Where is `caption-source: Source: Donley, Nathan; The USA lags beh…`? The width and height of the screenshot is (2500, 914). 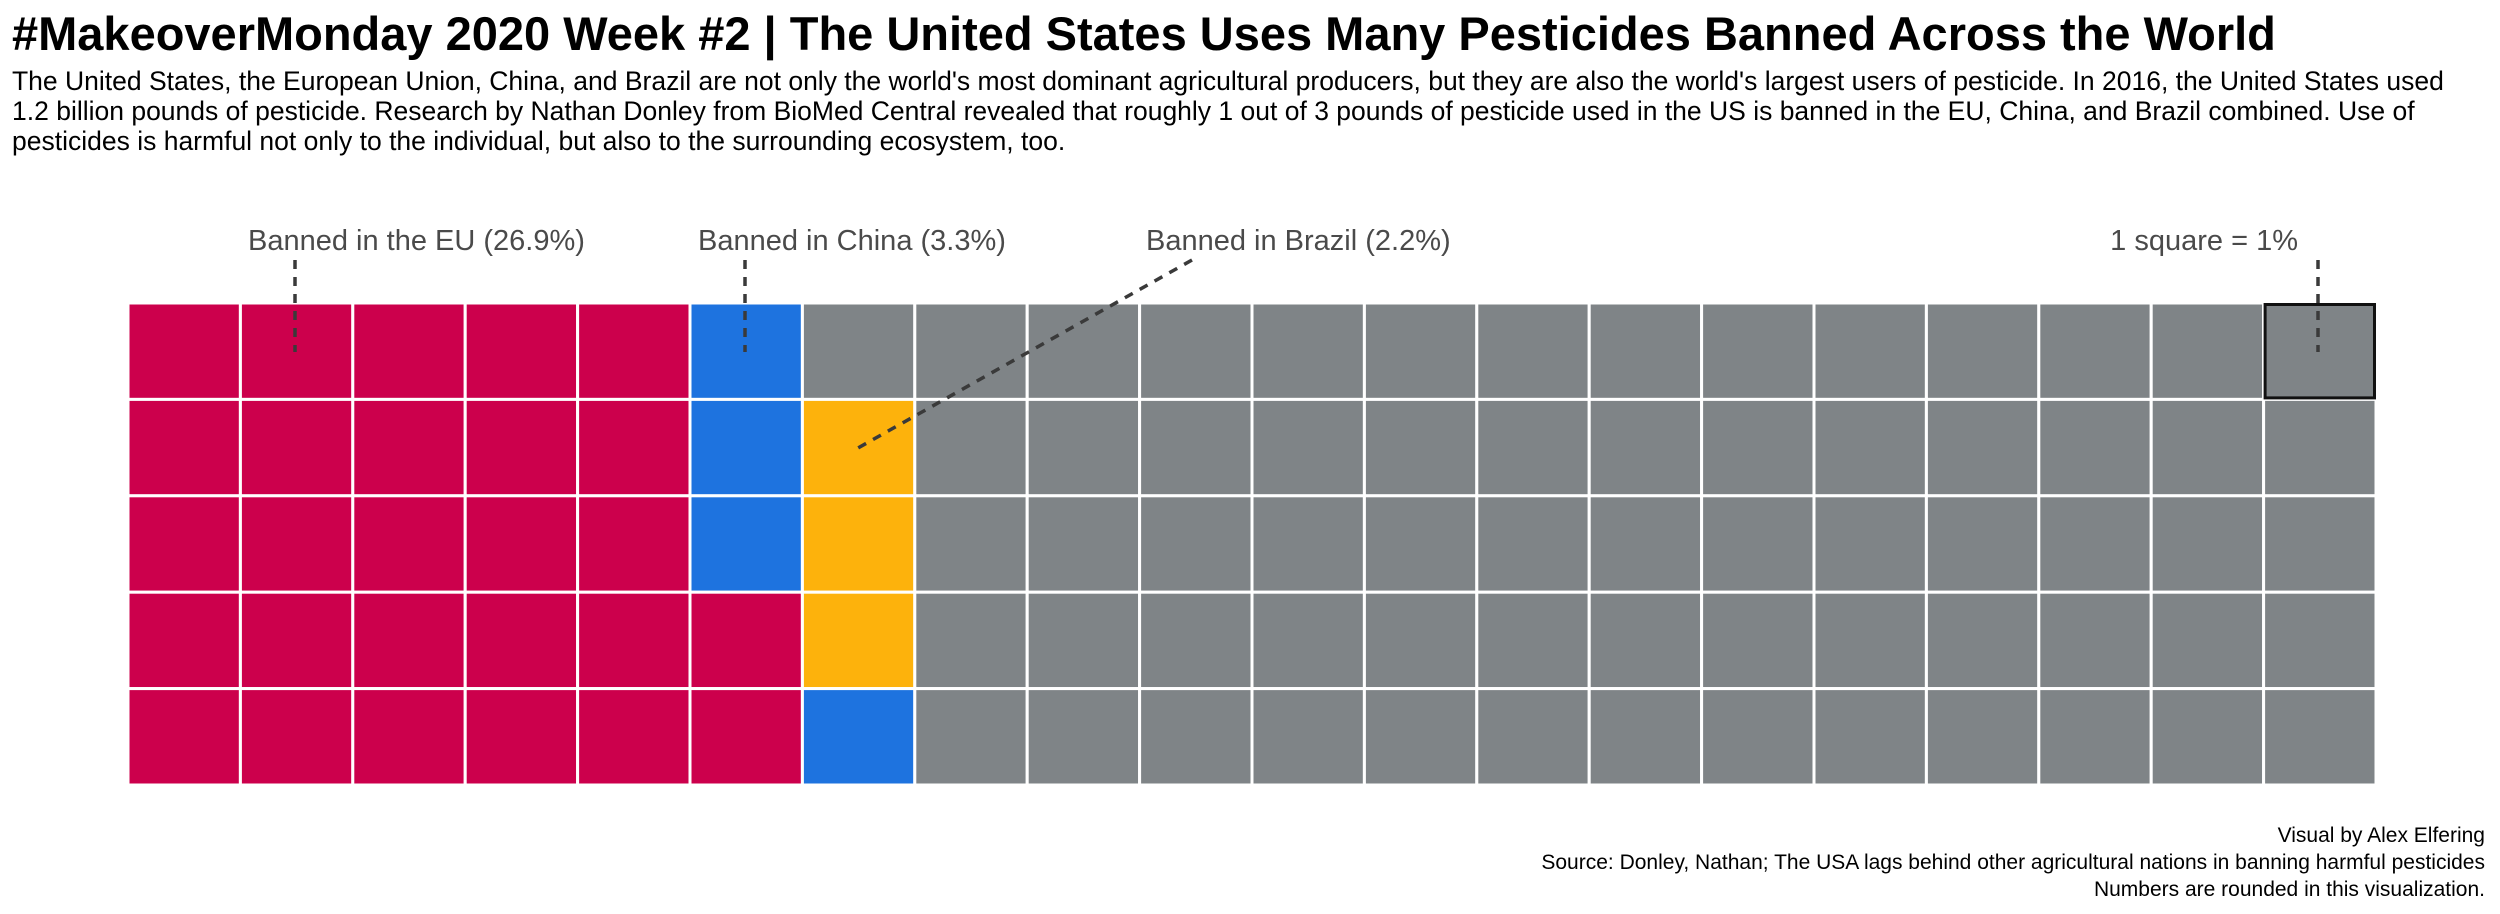
caption-source: Source: Donley, Nathan; The USA lags beh… is located at coordinates (2013, 862).